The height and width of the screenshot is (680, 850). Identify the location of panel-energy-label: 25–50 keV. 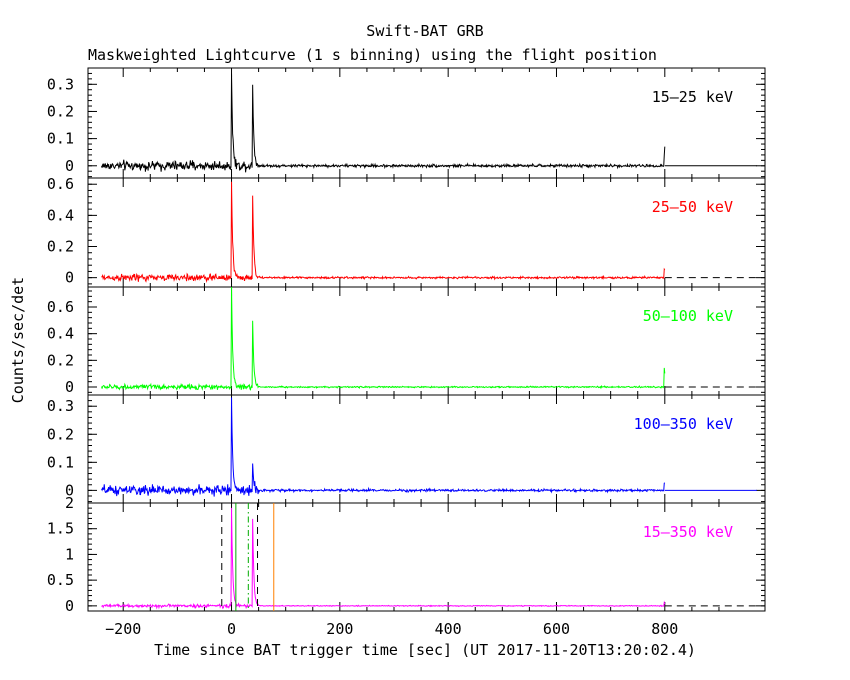
(692, 207).